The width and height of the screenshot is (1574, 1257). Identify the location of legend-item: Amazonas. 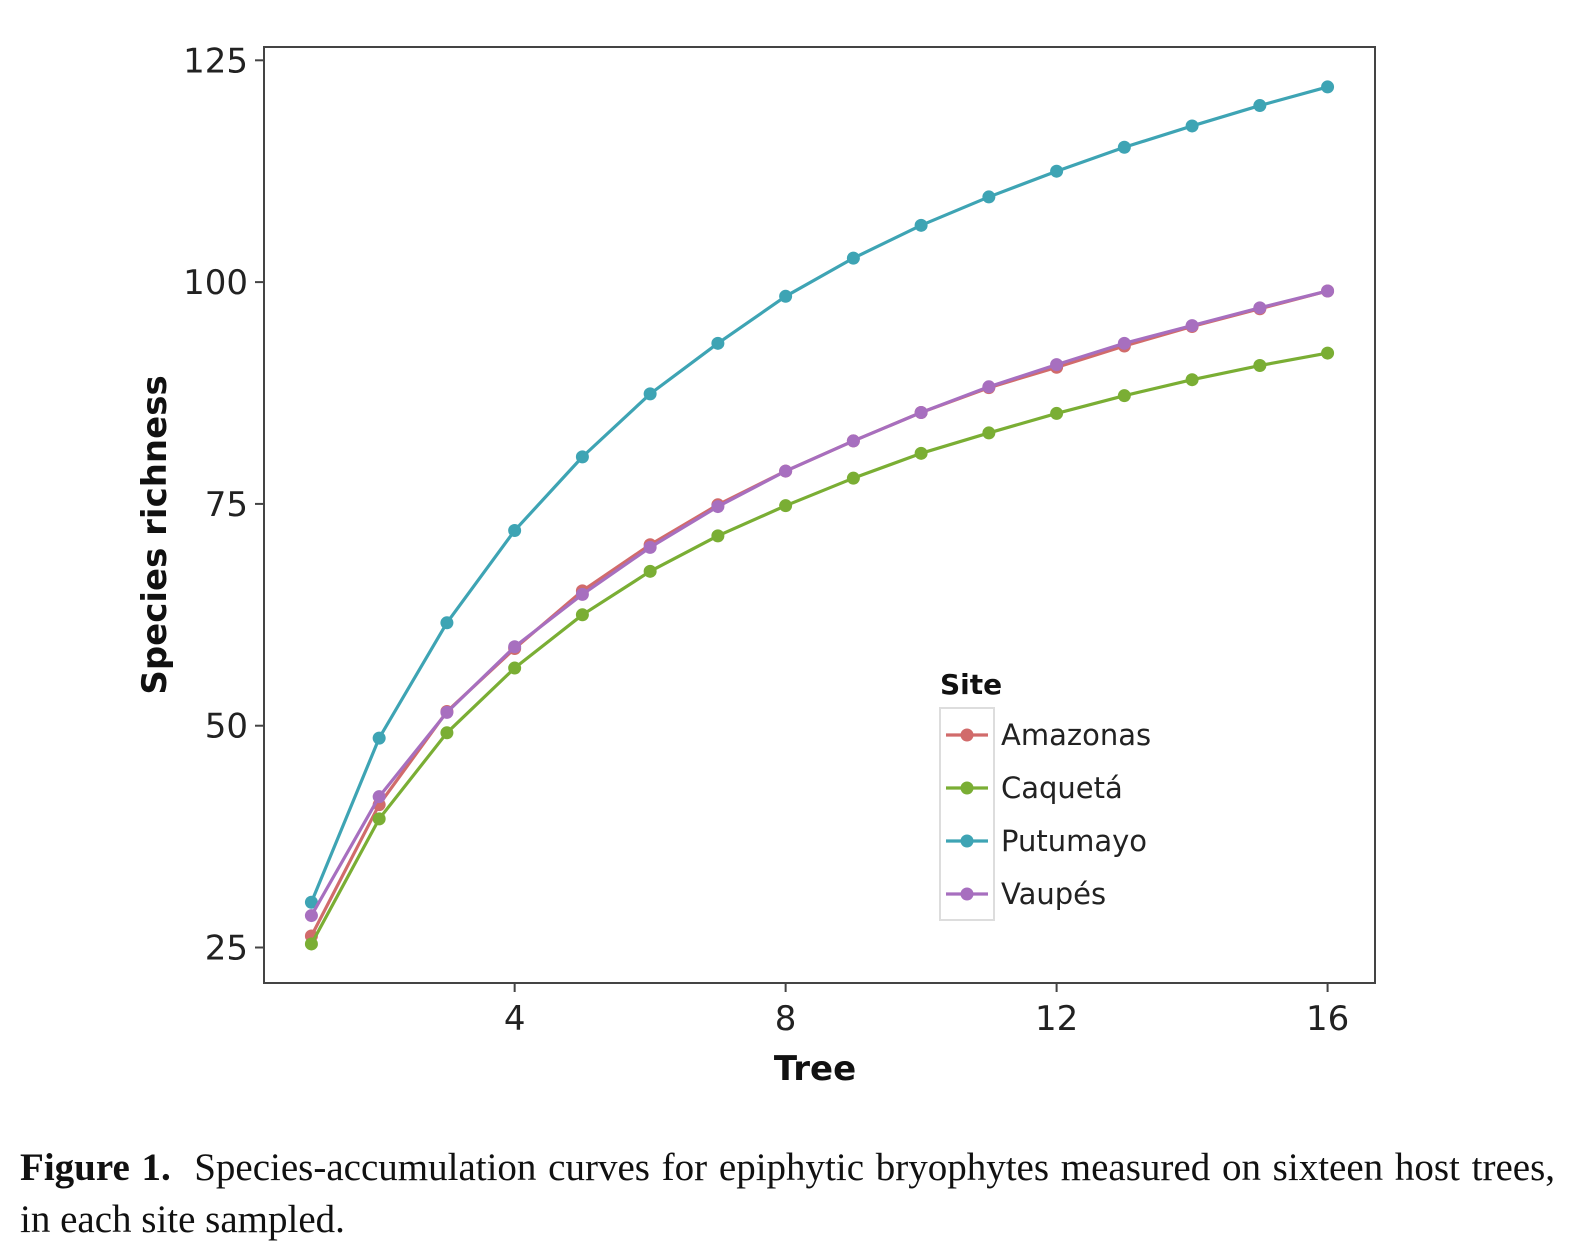
(1048, 735).